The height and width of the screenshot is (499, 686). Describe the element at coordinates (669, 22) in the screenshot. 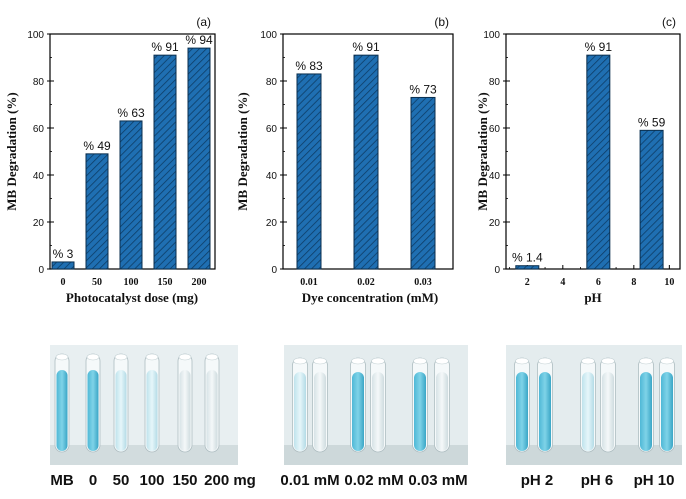

I see `panel-label: (c)` at that location.